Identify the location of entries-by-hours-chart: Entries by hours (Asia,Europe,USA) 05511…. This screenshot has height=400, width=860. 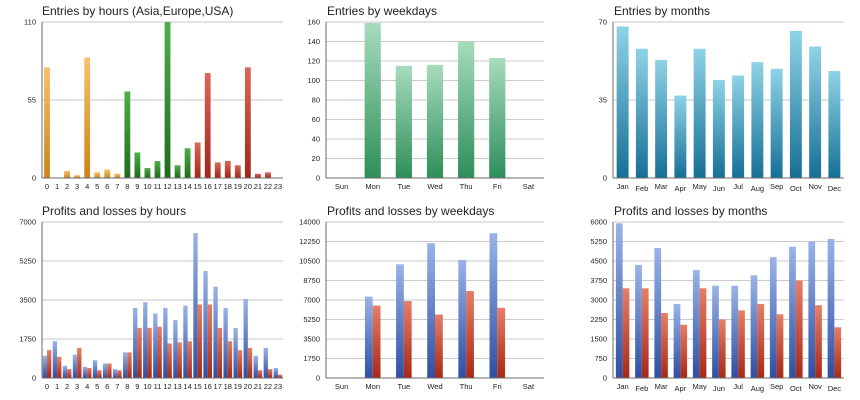
(153, 97).